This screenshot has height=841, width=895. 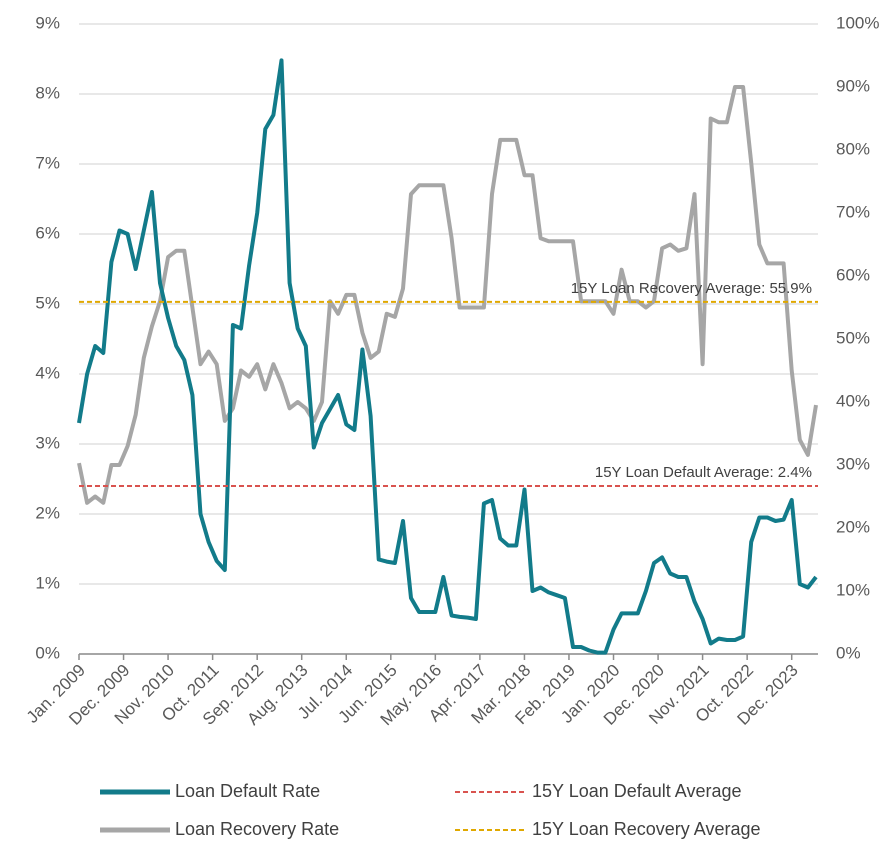 What do you see at coordinates (853, 589) in the screenshot?
I see `y2-tick-label: 10%` at bounding box center [853, 589].